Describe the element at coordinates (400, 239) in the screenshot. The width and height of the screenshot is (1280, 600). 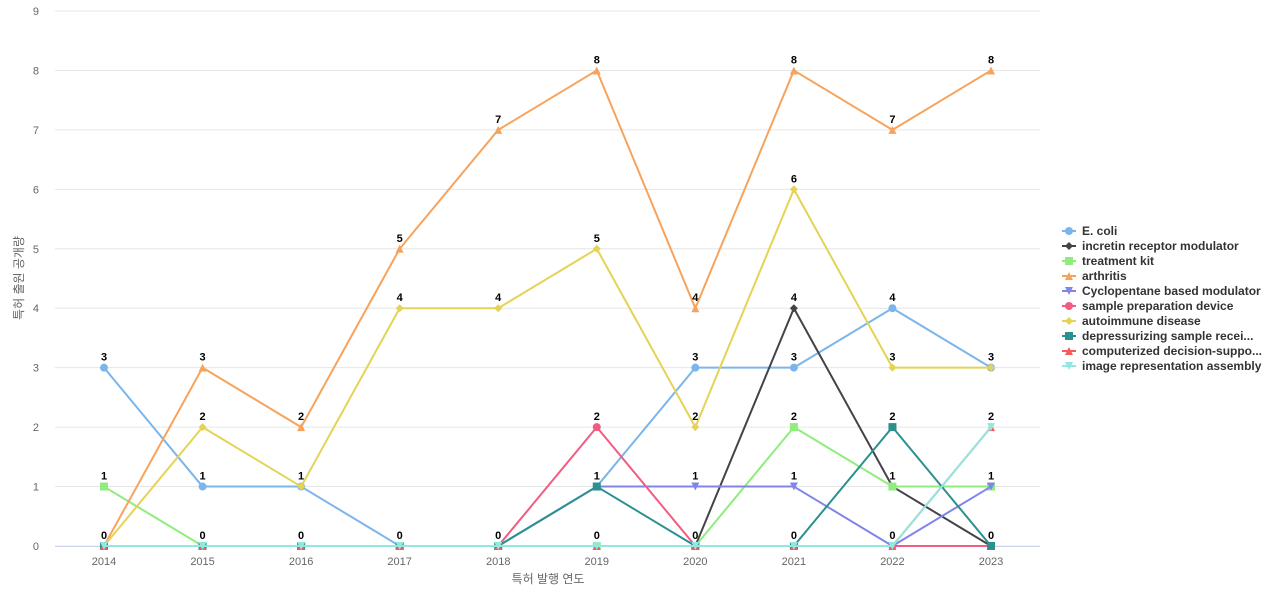
I see `data-label: 5` at that location.